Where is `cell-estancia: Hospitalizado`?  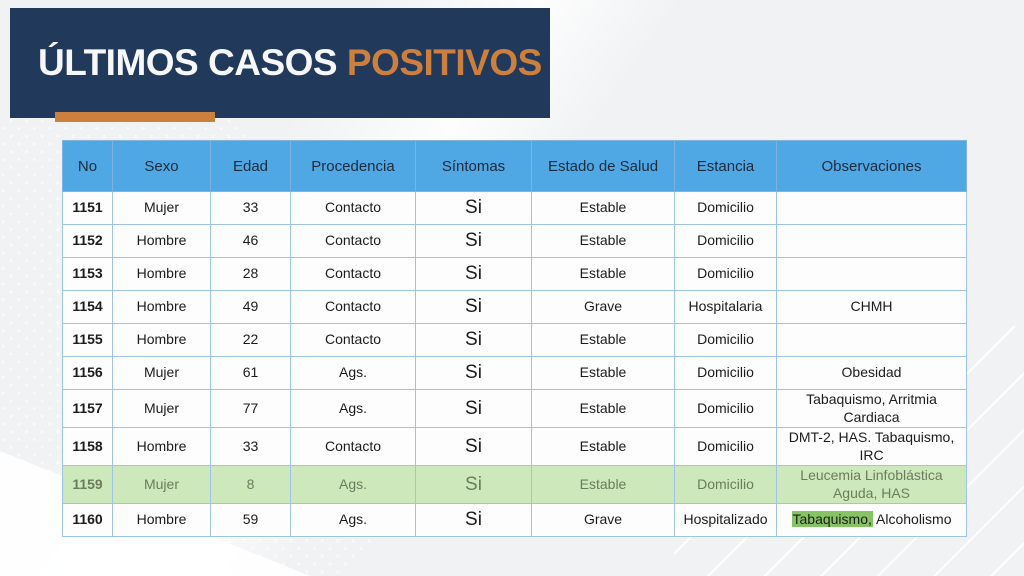
cell-estancia: Hospitalizado is located at coordinates (725, 520).